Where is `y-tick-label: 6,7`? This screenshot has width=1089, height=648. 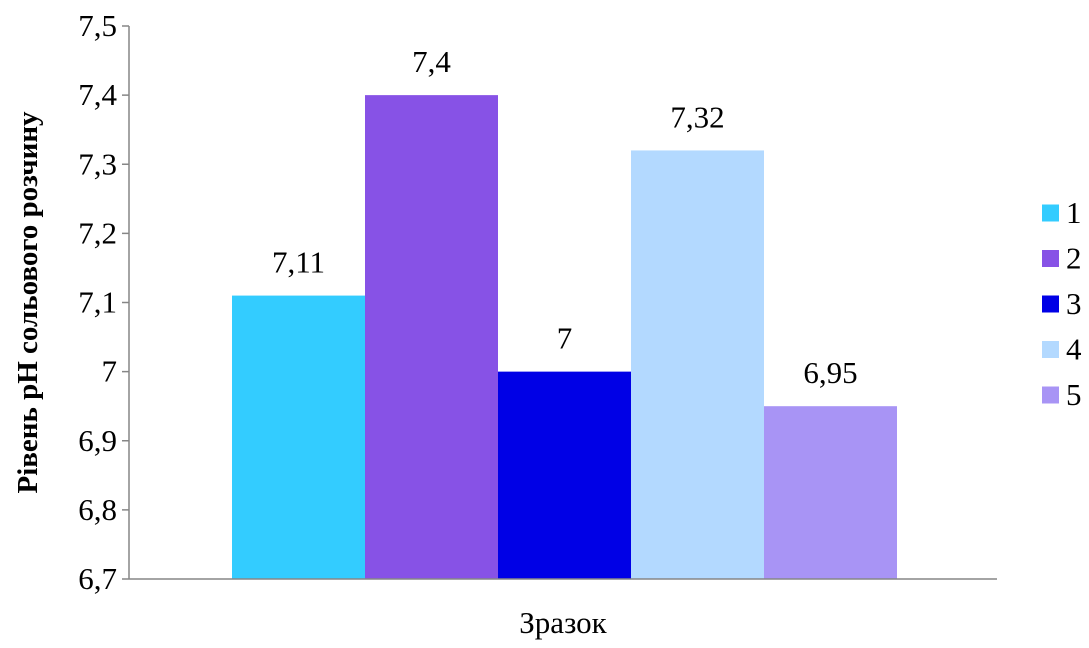 y-tick-label: 6,7 is located at coordinates (97, 578).